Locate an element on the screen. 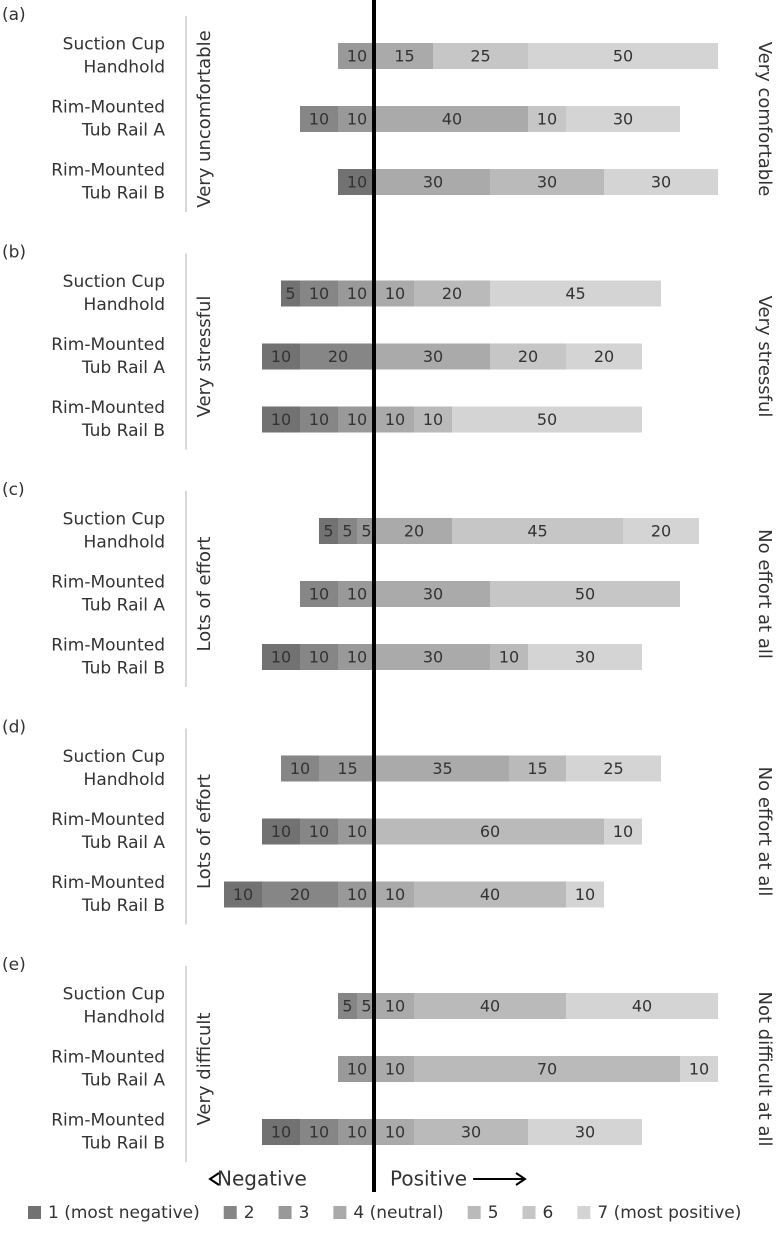  legend-label: 7 (most positive) is located at coordinates (669, 1213).